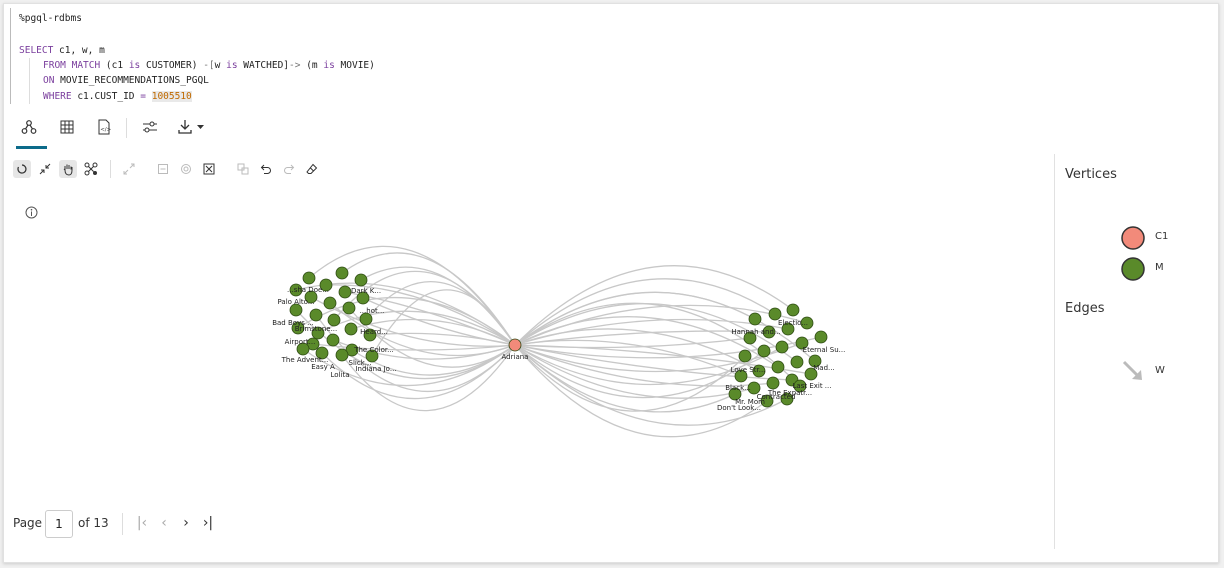 Image resolution: width=1224 pixels, height=568 pixels. Describe the element at coordinates (91, 169) in the screenshot. I see `network-icon` at that location.